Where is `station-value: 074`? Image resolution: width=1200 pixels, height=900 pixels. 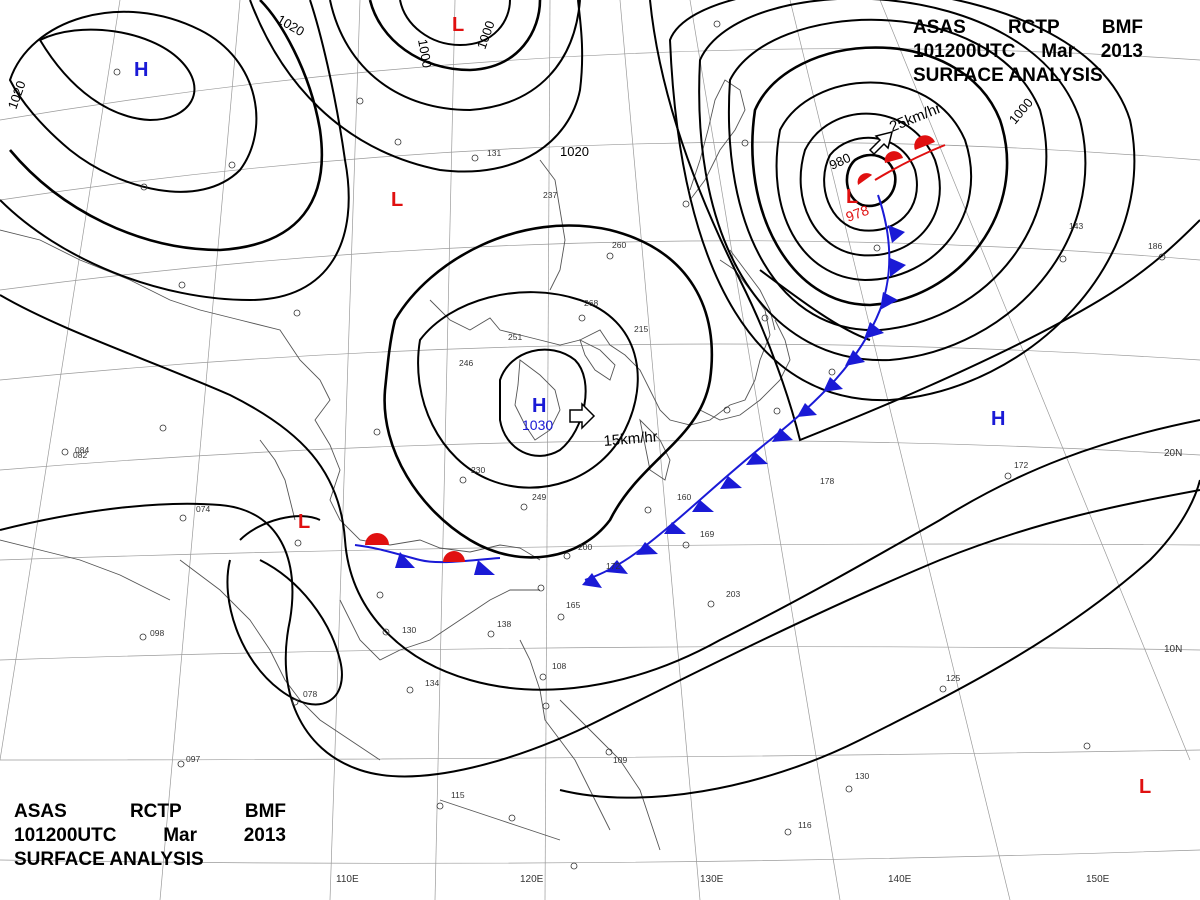
station-value: 074 is located at coordinates (203, 509).